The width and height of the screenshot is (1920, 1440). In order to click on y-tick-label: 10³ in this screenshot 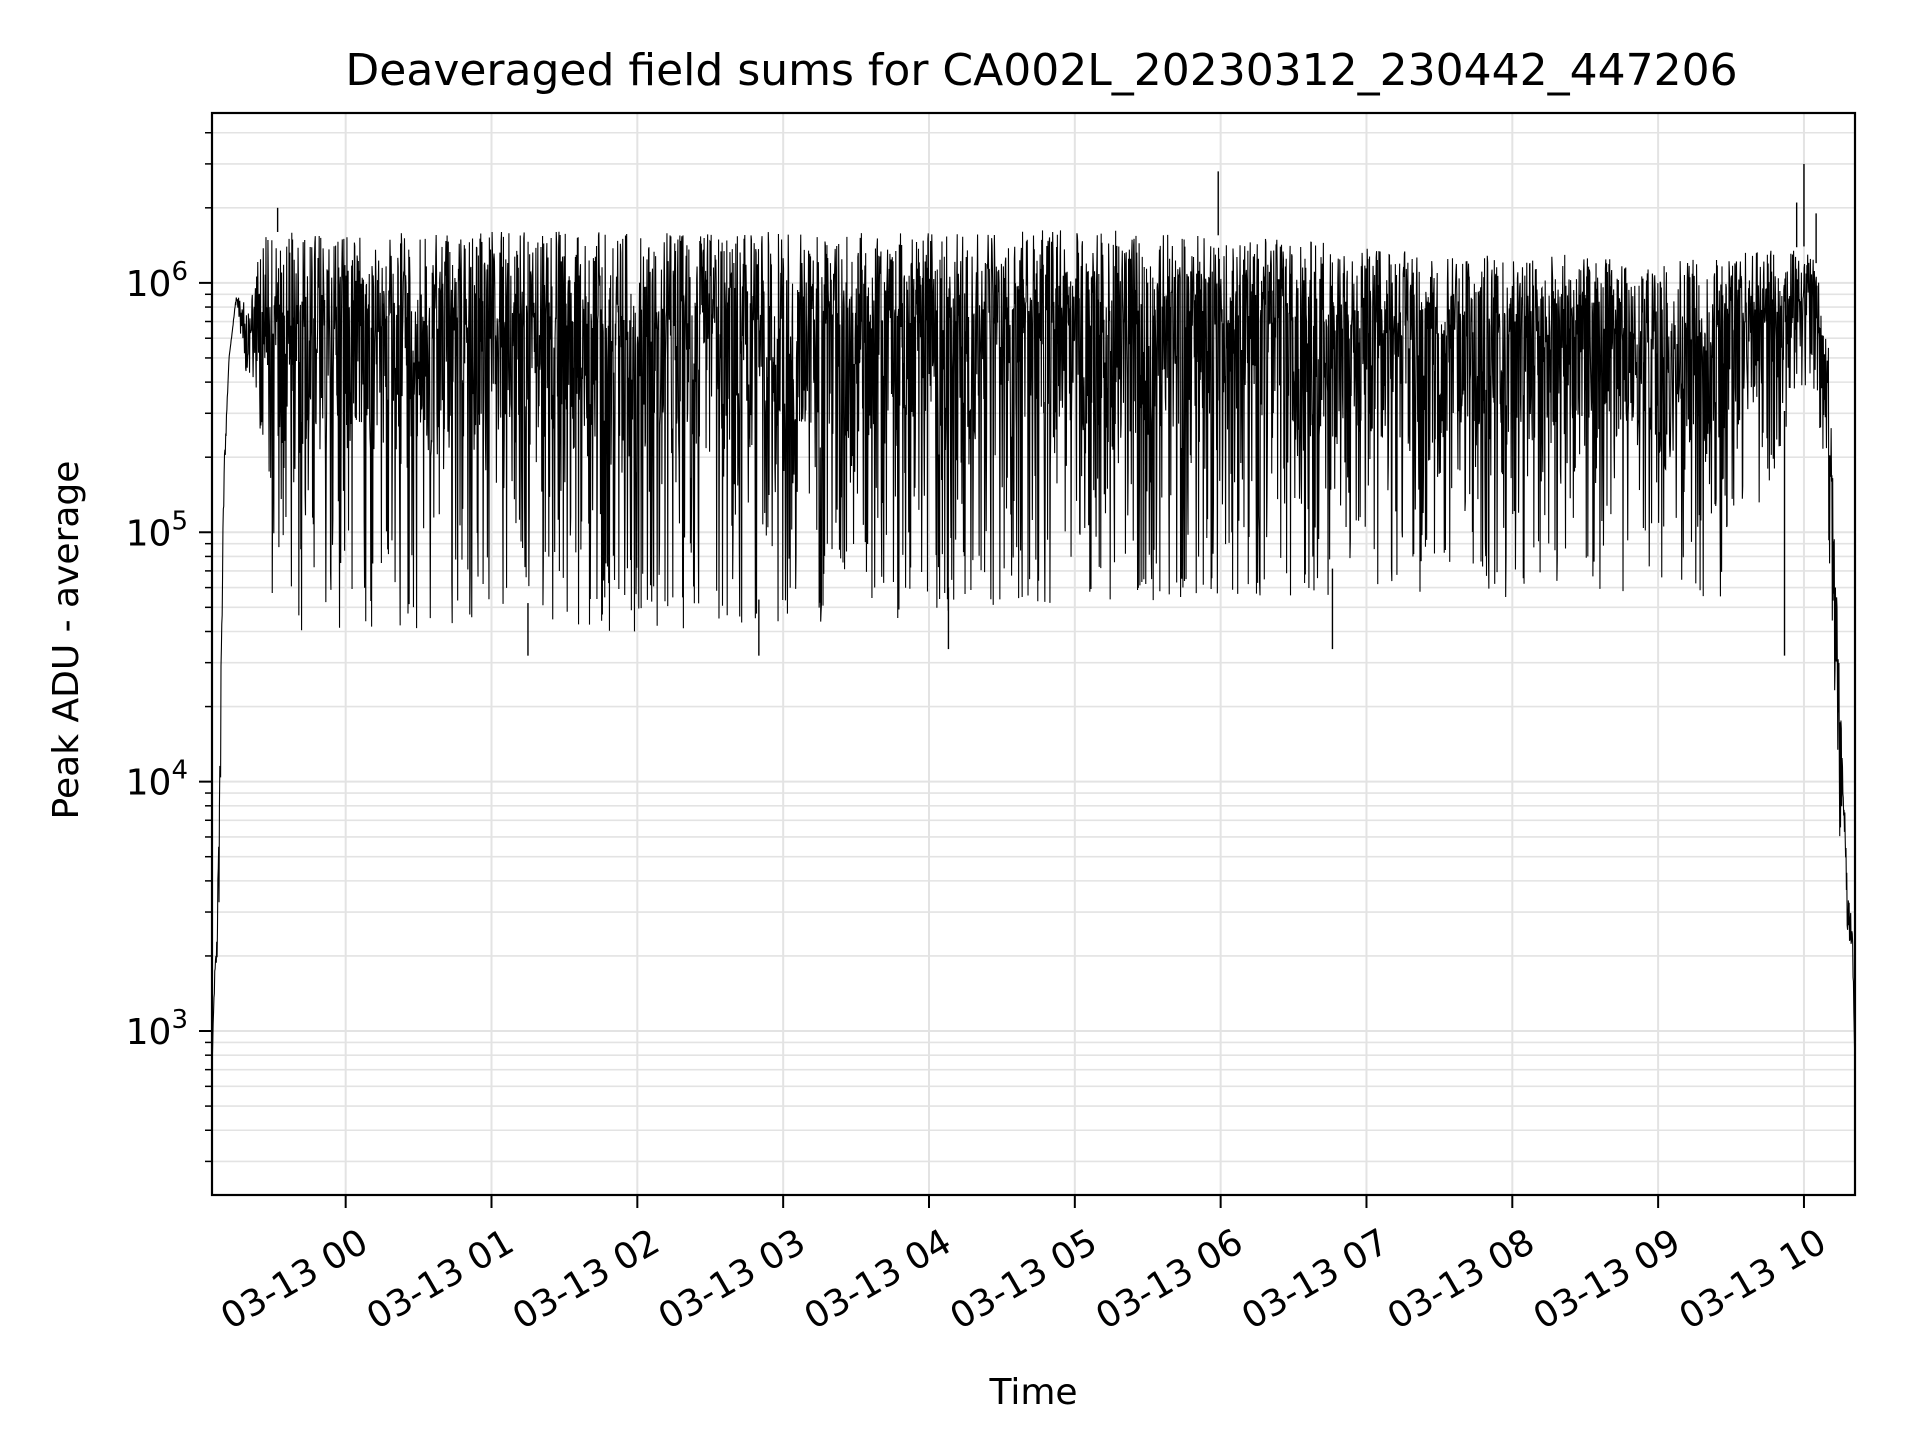, I will do `click(157, 1029)`.